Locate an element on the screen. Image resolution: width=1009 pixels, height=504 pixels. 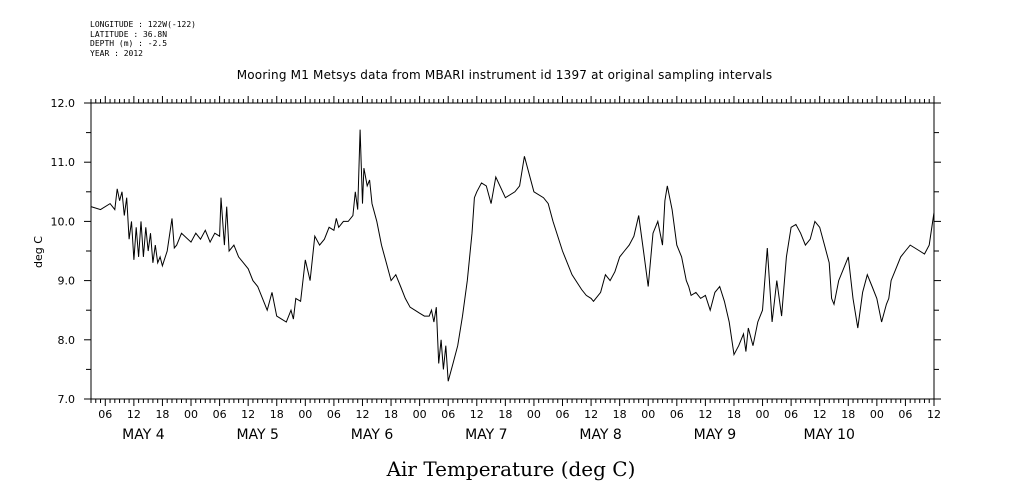
y-tick-label: 10.0 is located at coordinates (63, 221).